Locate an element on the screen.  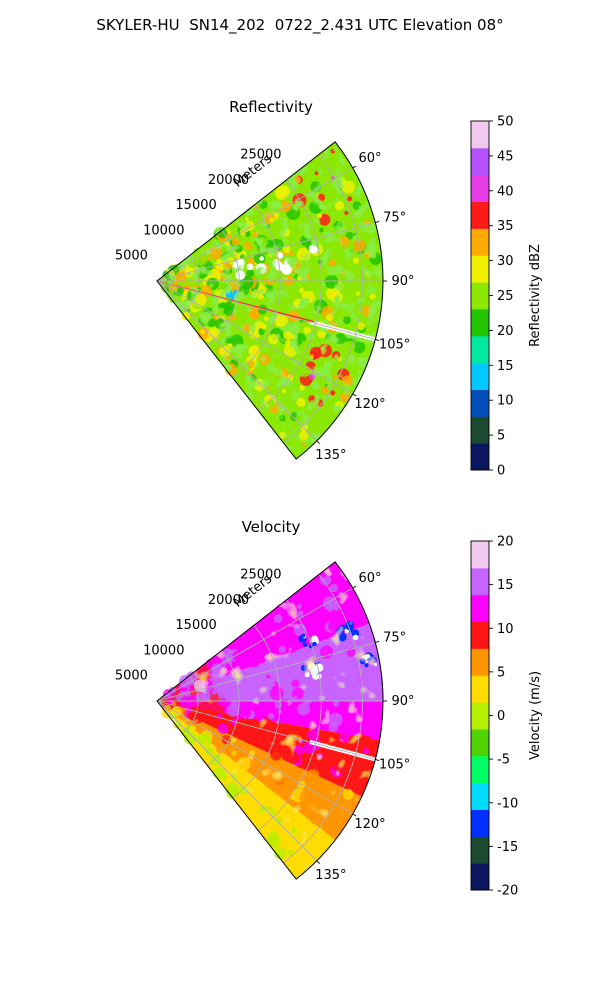
azimuth-tick-label: 60° is located at coordinates (369, 158).